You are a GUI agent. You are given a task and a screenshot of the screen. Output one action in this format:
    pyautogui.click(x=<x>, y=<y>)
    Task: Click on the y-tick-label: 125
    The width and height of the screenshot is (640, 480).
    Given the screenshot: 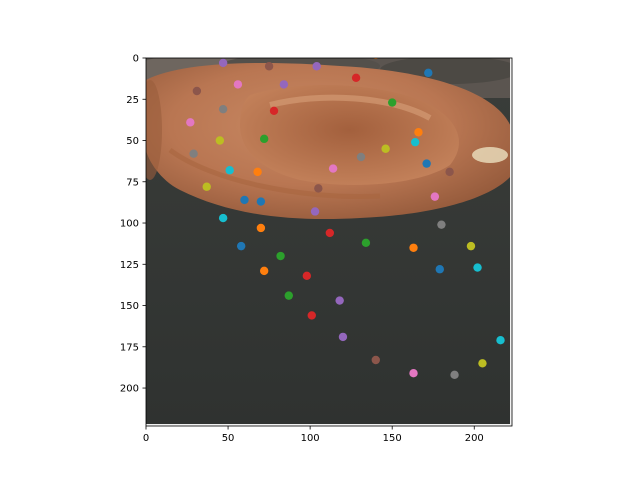 What is the action you would take?
    pyautogui.click(x=129, y=265)
    